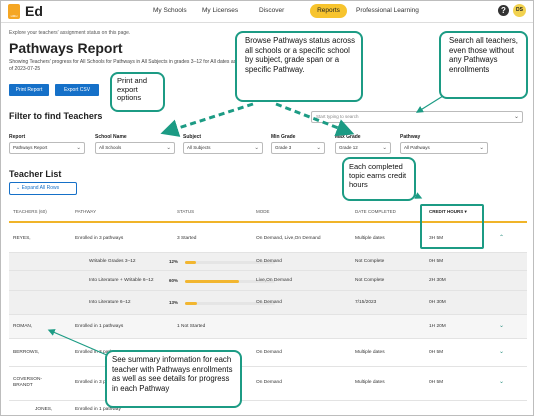  I want to click on col-credit-hours-label: CREDIT HOURS, so click(446, 211).